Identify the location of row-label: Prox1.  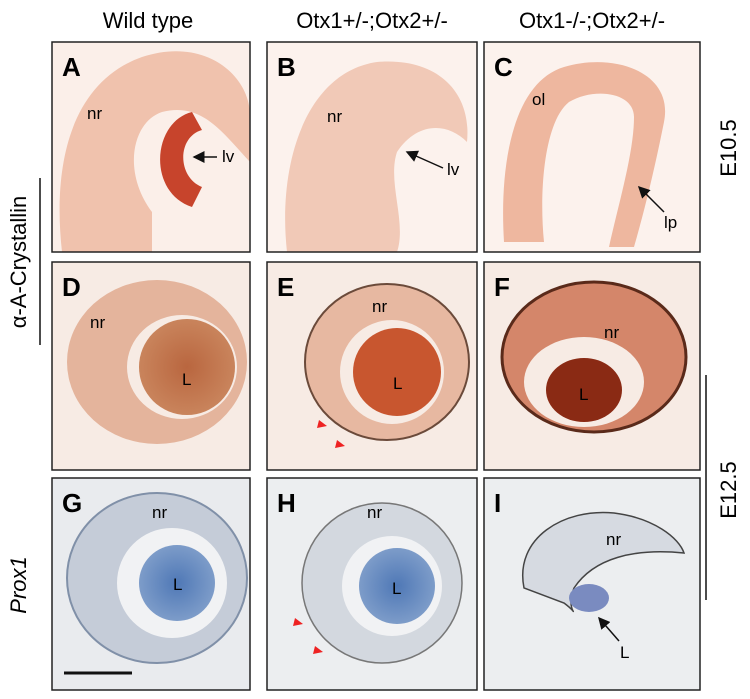
(18, 584).